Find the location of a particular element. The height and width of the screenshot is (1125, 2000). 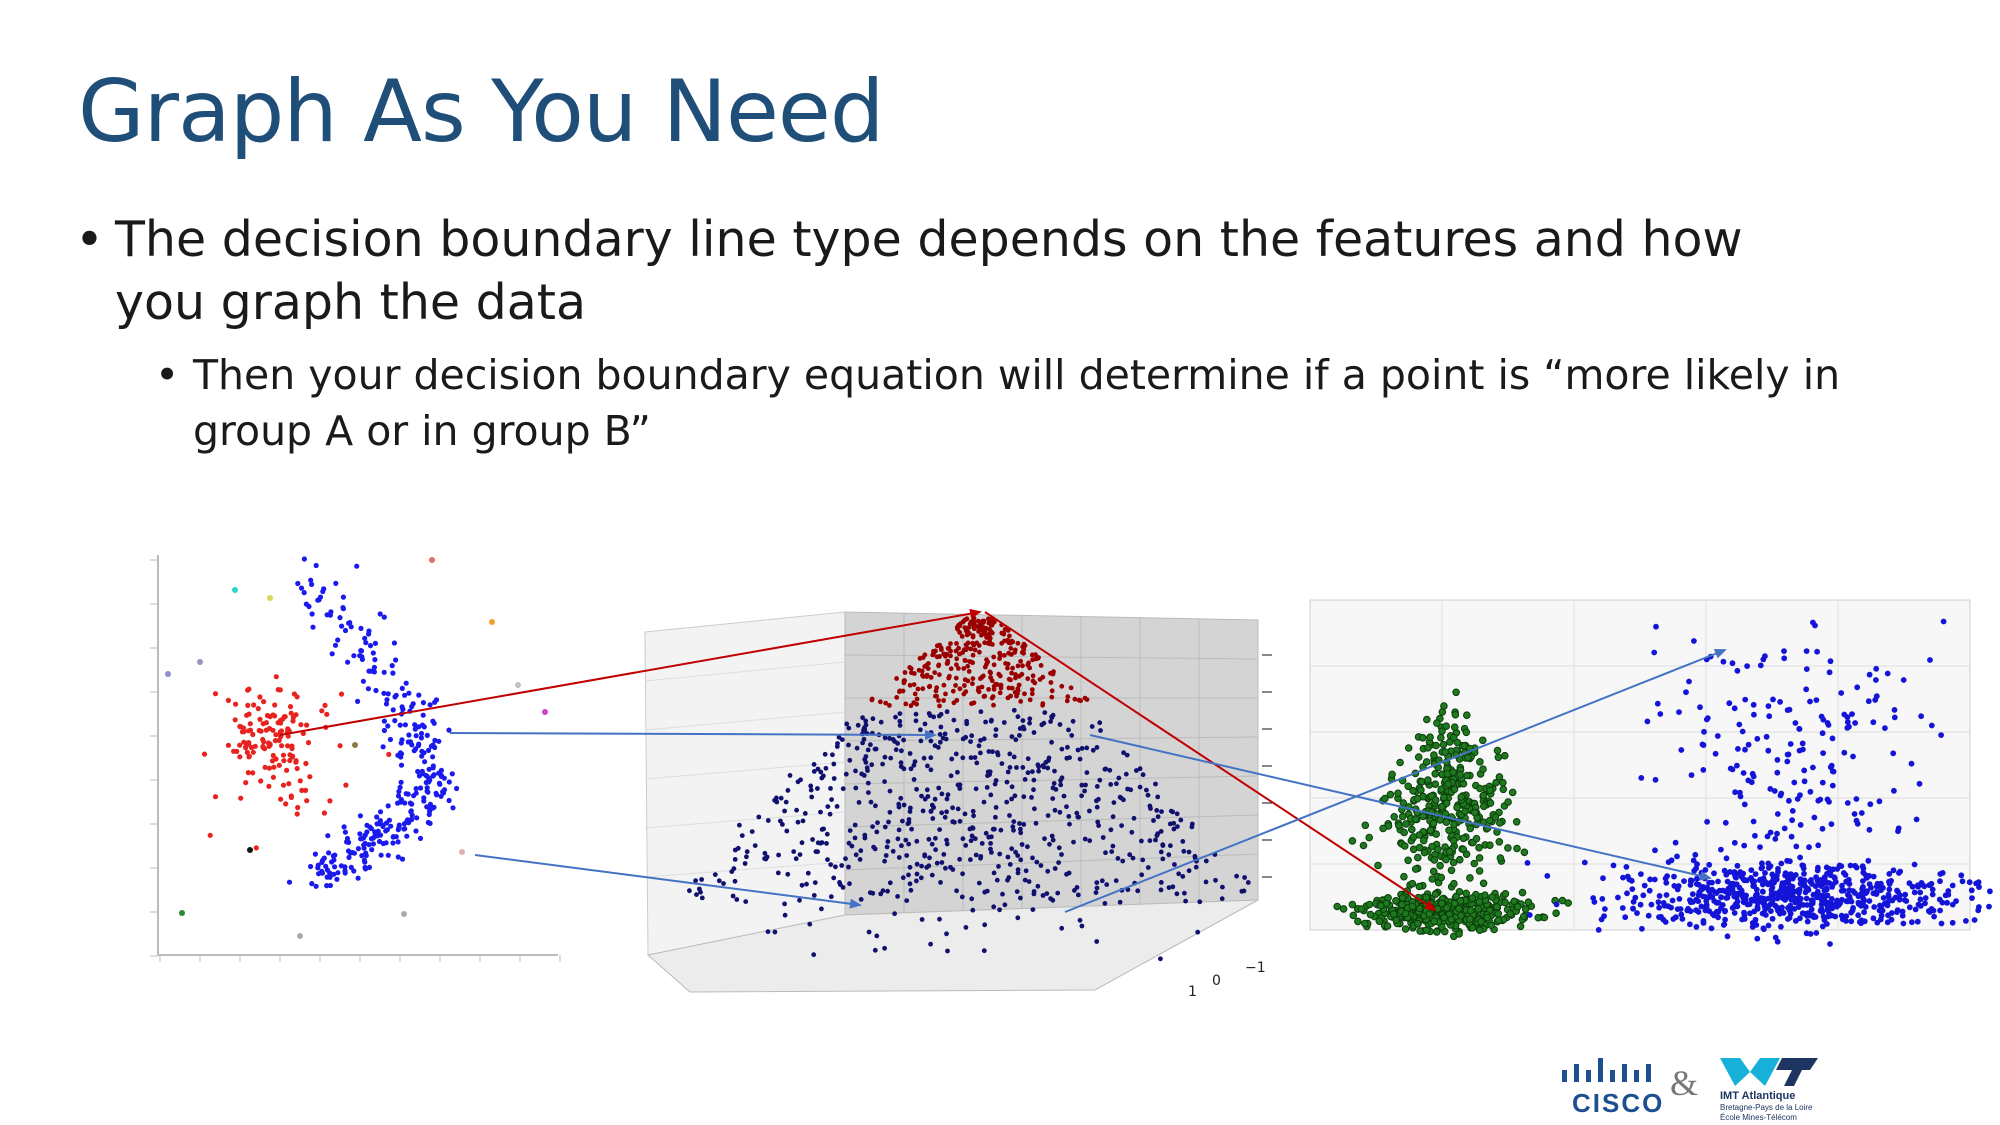

blue-arrow-to-sparse-blue is located at coordinates (1395, 781).